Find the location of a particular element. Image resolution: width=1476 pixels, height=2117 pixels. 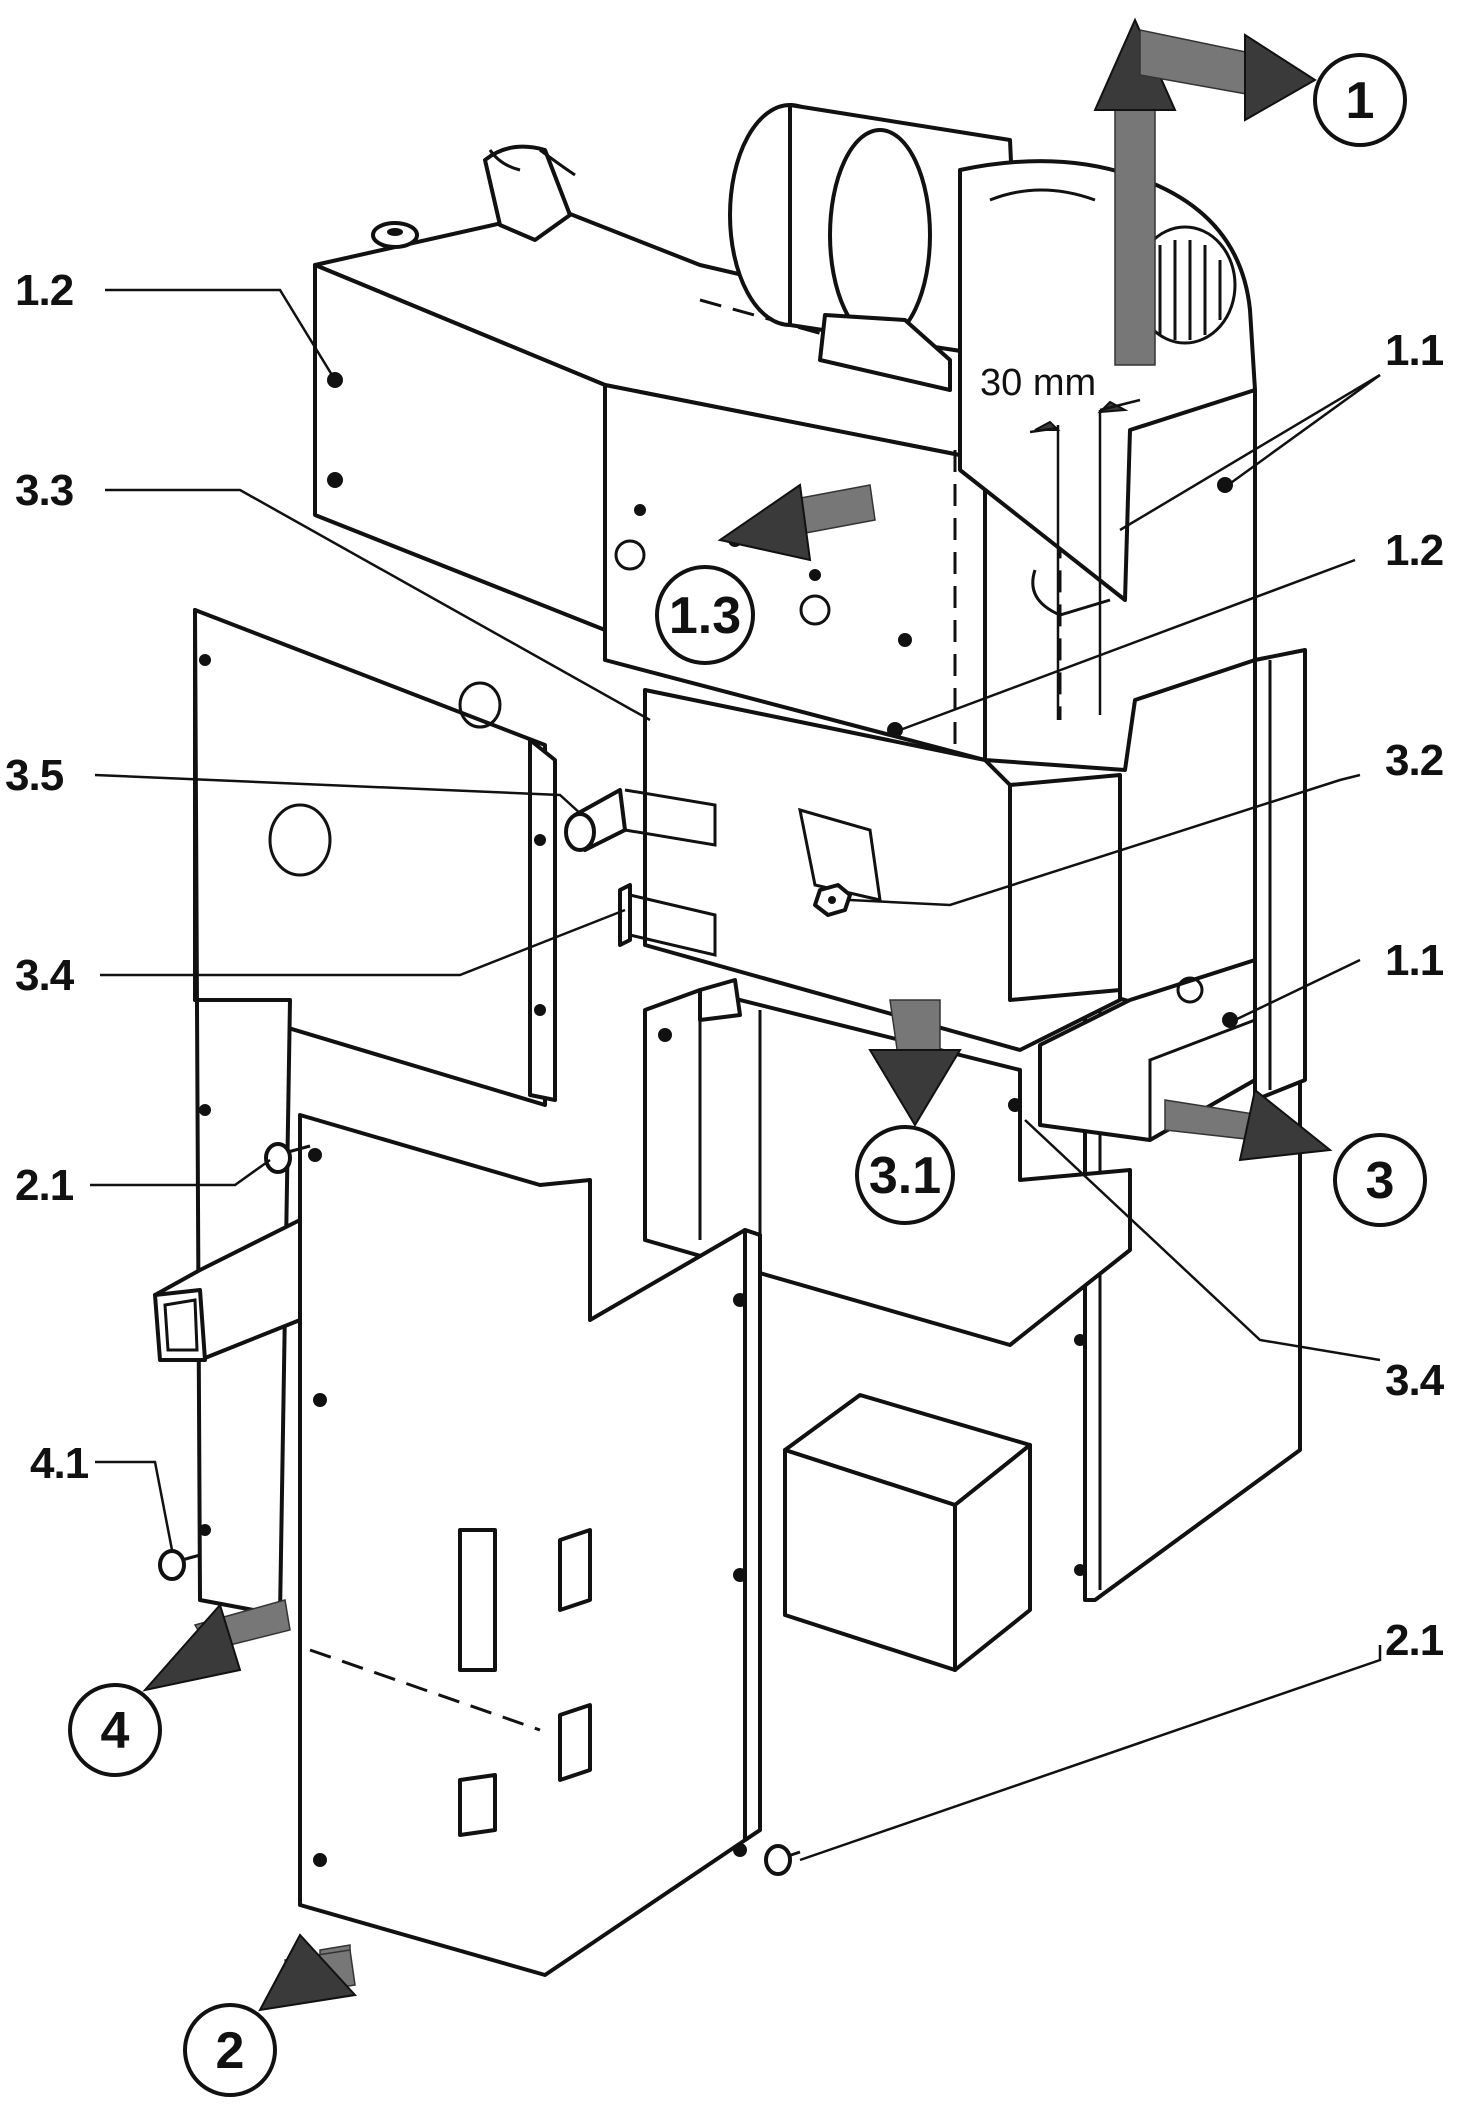

label-2-1-left: 2.1 is located at coordinates (44, 1185).